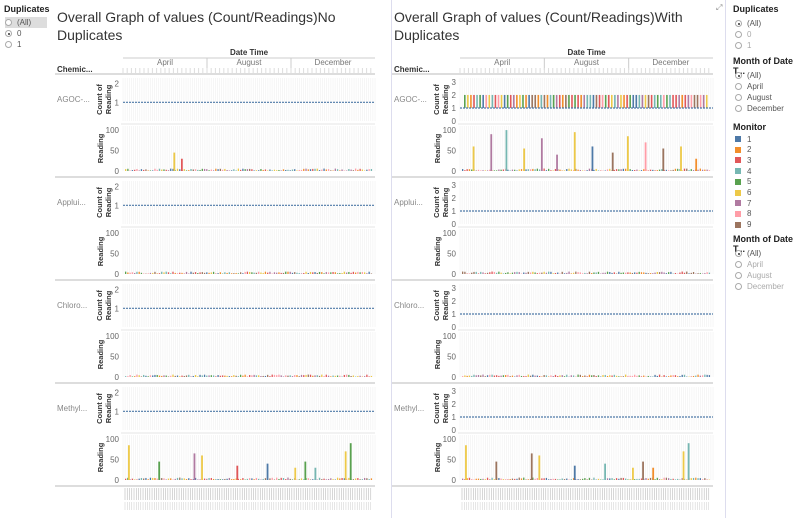 This screenshot has width=800, height=518. Describe the element at coordinates (743, 45) in the screenshot. I see `duplicates-filter-right-option: 1` at that location.